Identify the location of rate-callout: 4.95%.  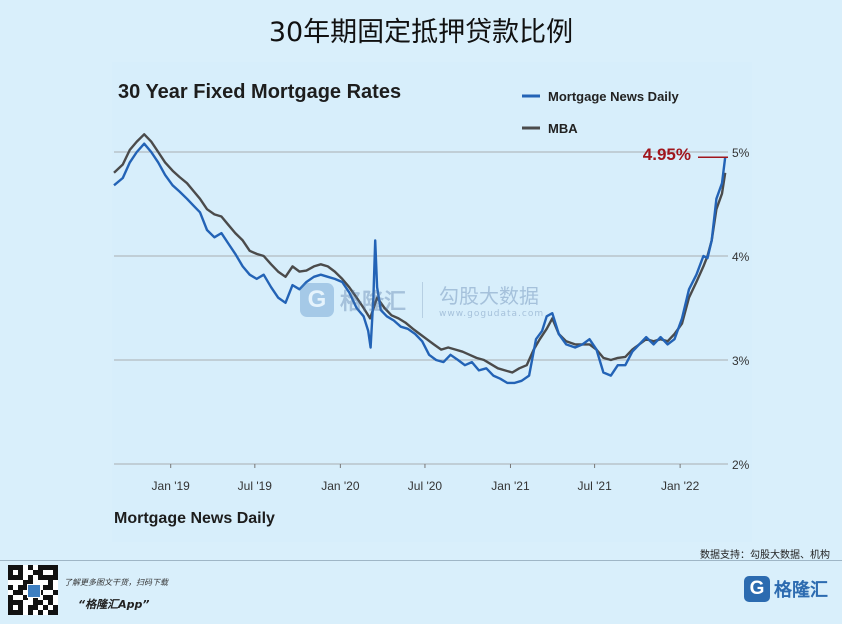
(685, 154).